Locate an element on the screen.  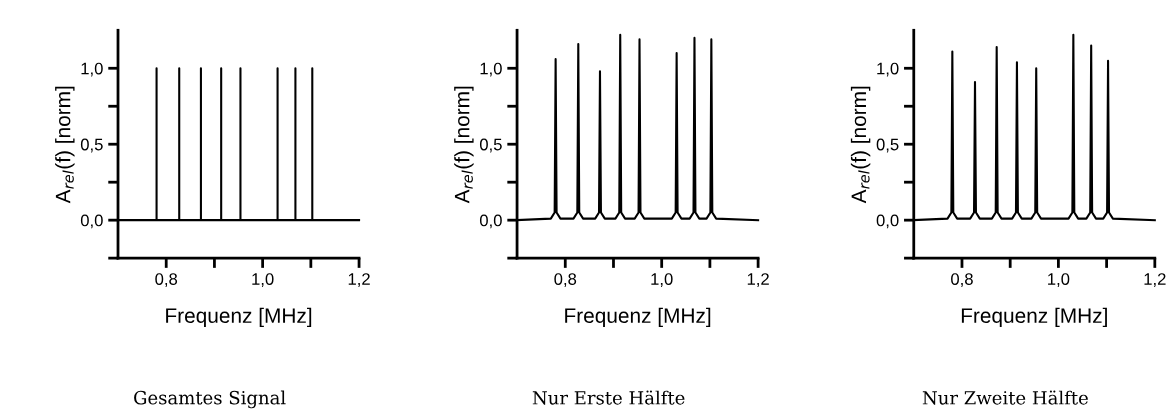
text: Nur Erste Hälfte is located at coordinates (608, 397).